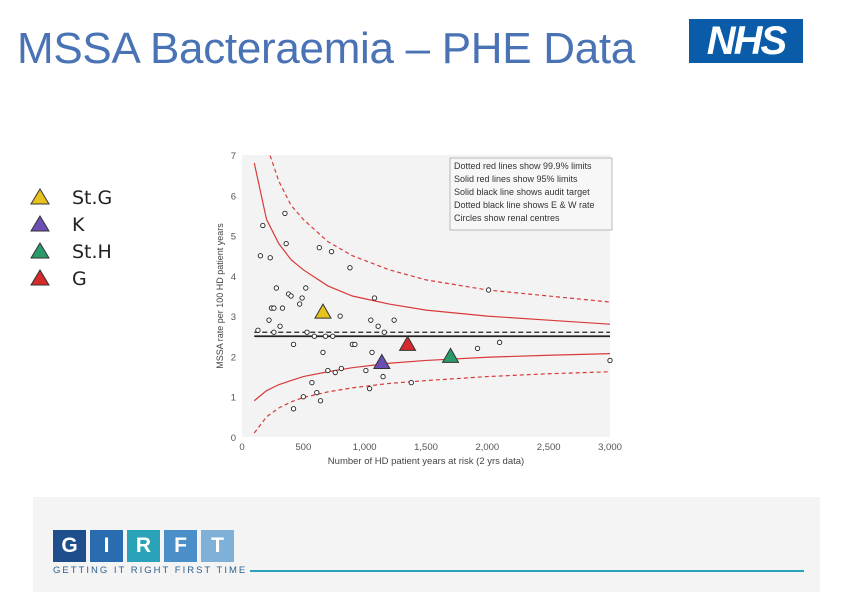 The height and width of the screenshot is (595, 842). I want to click on y-tick-label: 7, so click(233, 156).